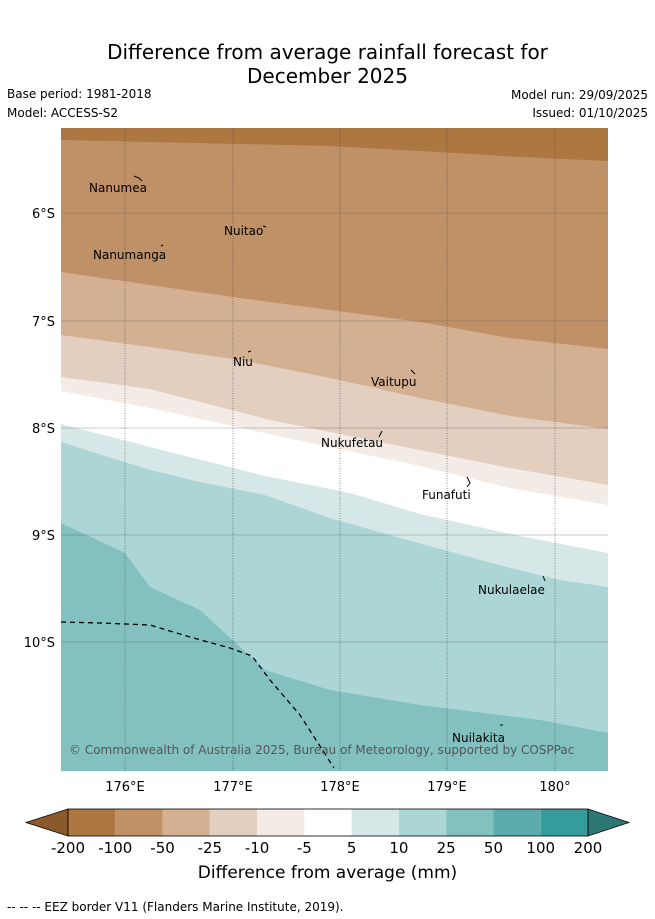 The height and width of the screenshot is (919, 655). Describe the element at coordinates (243, 231) in the screenshot. I see `place-label-nuitao: Nuitao` at that location.